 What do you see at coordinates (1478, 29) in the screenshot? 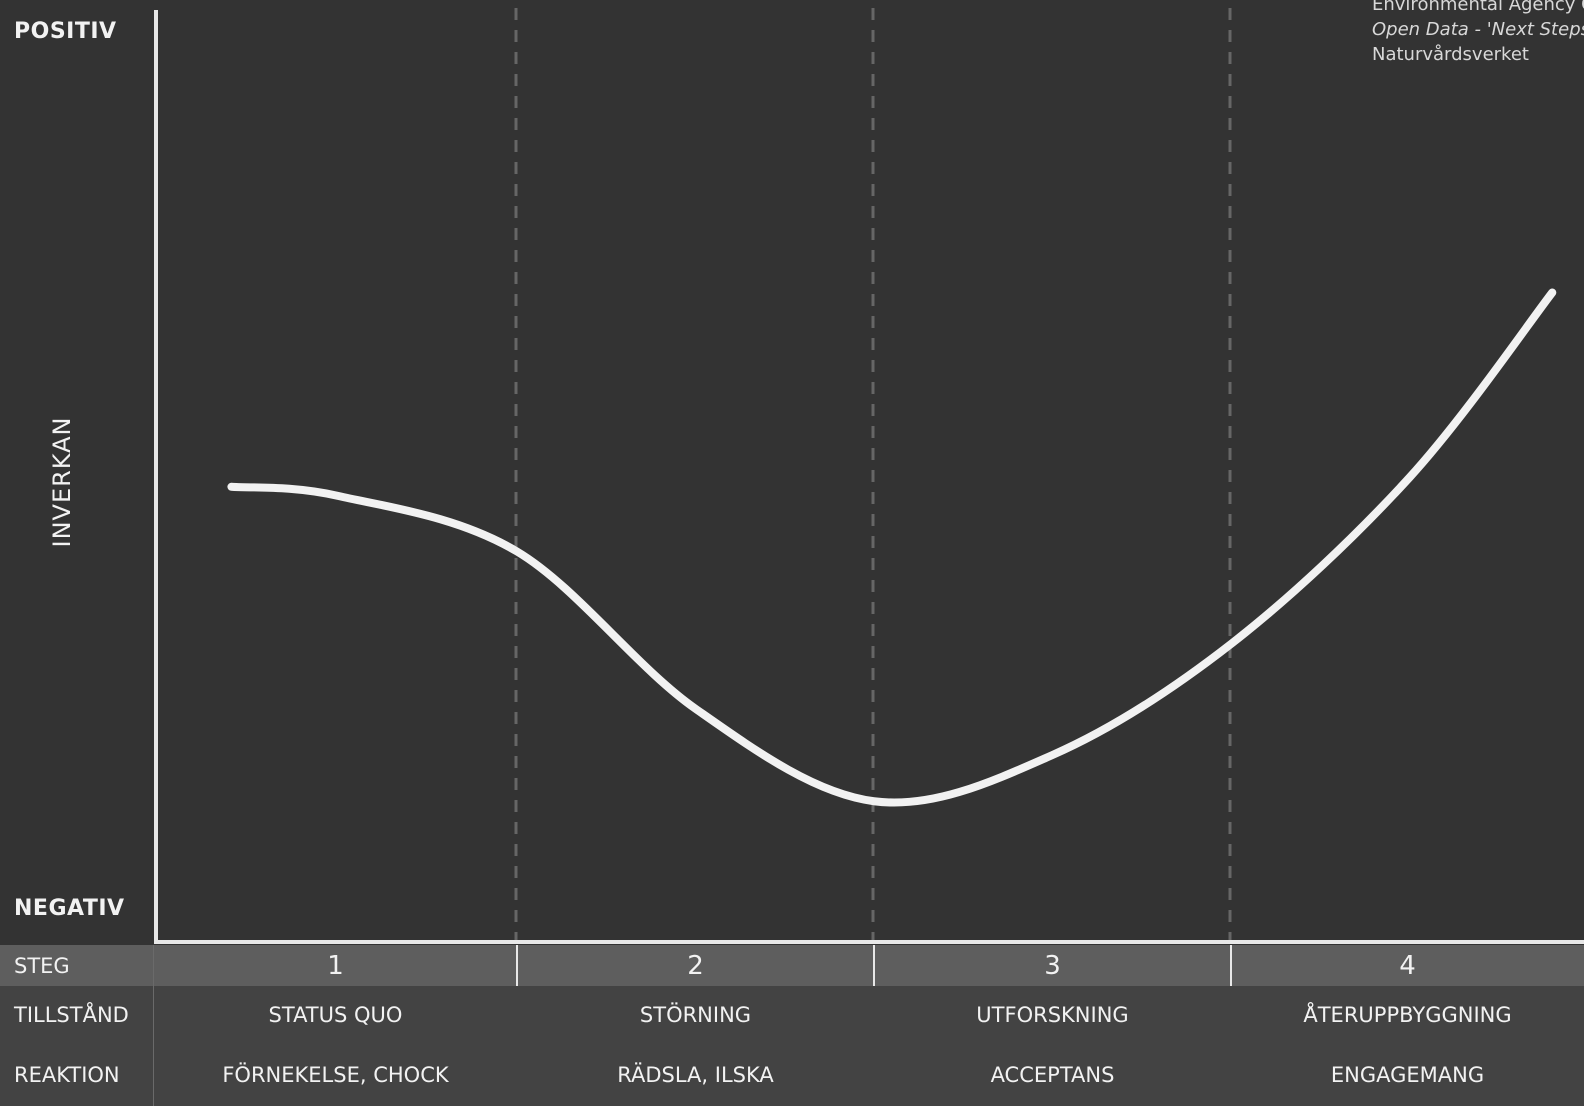
I see `credit-line-2: Open Data - 'Next Steps'` at bounding box center [1478, 29].